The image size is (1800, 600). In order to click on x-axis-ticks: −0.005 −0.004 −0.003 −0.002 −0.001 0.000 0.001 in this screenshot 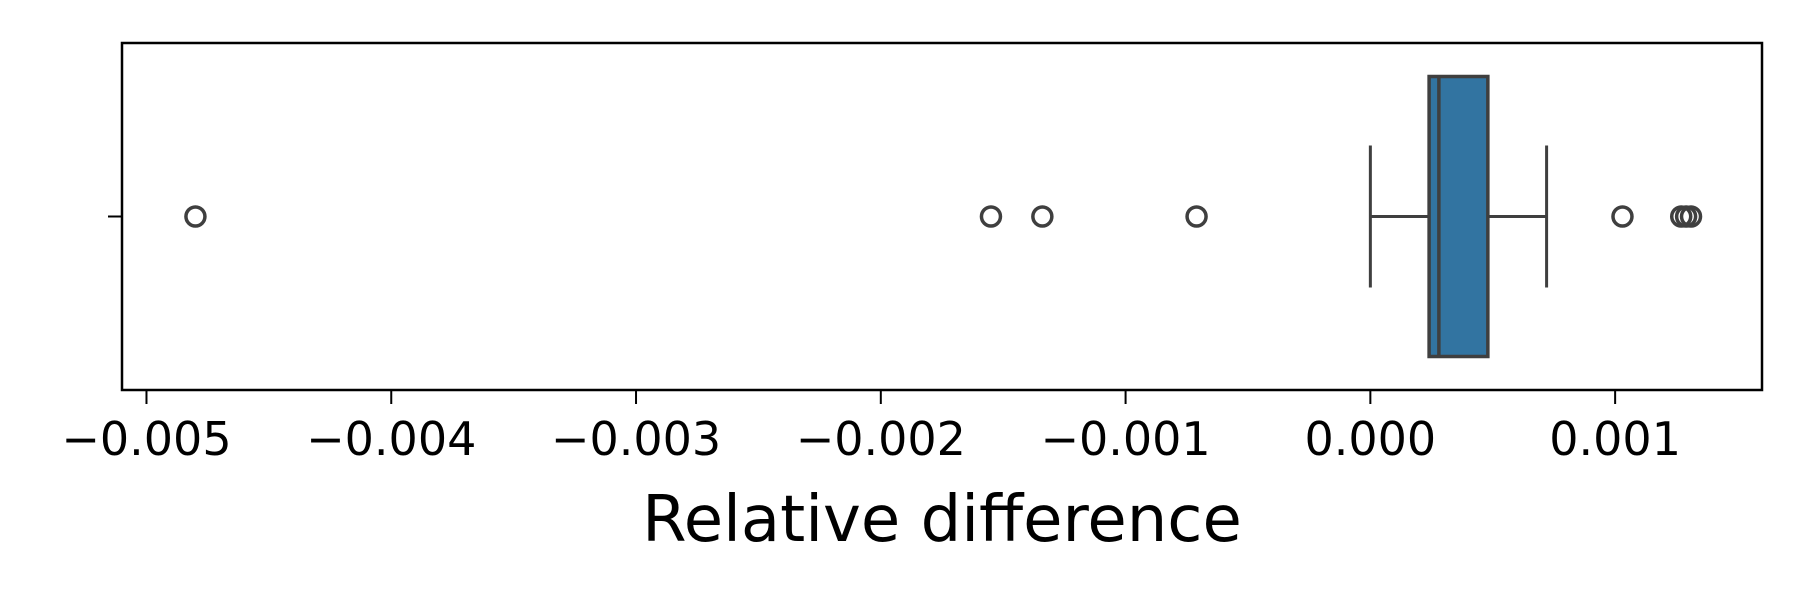, I will do `click(871, 428)`.